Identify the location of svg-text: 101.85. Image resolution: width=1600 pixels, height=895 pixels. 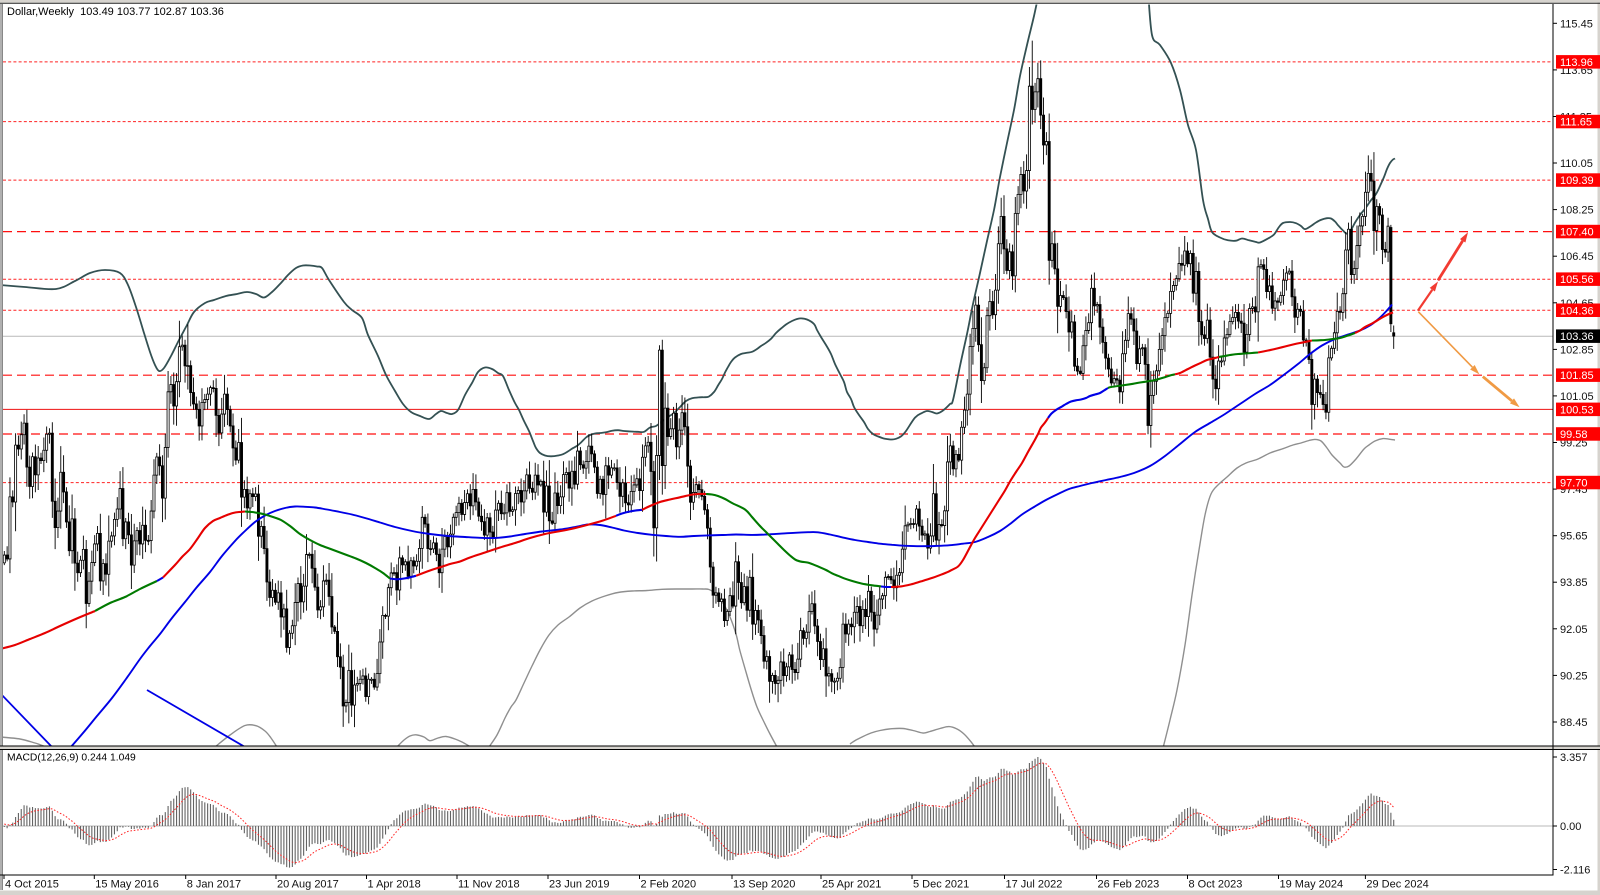
(1577, 376).